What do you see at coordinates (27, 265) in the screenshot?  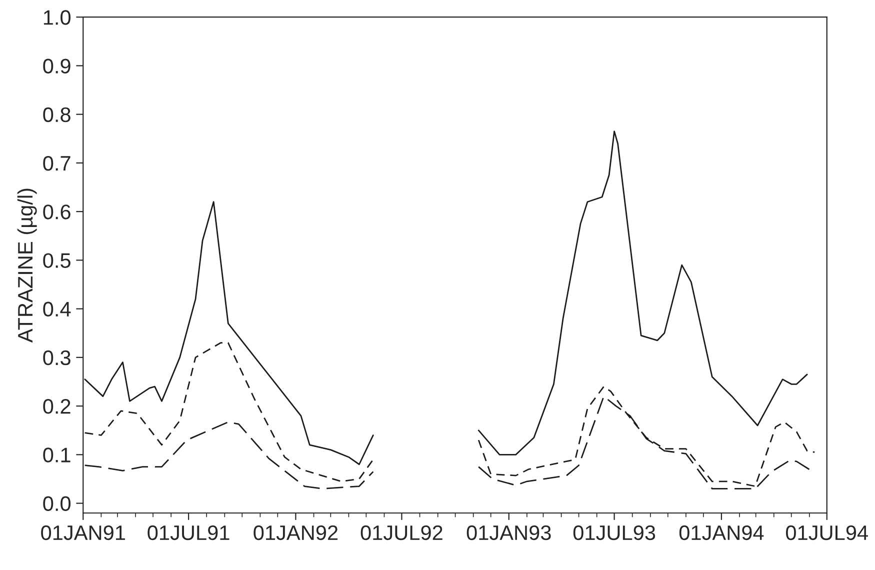 I see `y-axis-title: ATRAZINE (µg/l)` at bounding box center [27, 265].